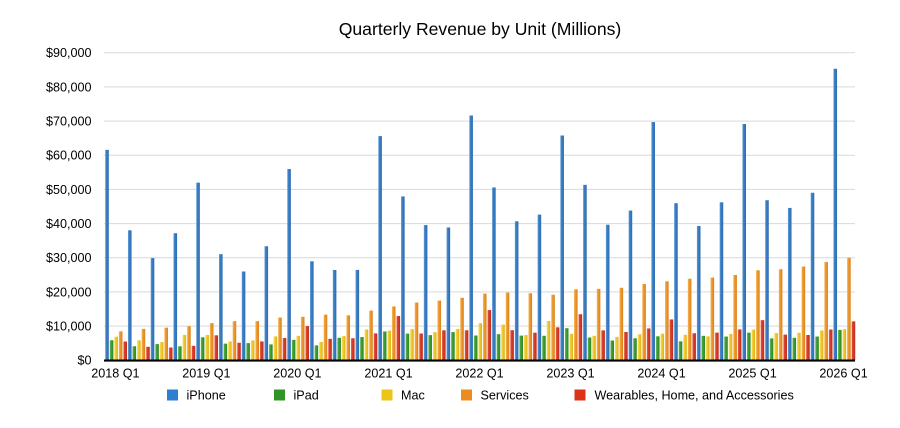 This screenshot has width=900, height=428. Describe the element at coordinates (306, 396) in the screenshot. I see `svg-text: iPad` at that location.